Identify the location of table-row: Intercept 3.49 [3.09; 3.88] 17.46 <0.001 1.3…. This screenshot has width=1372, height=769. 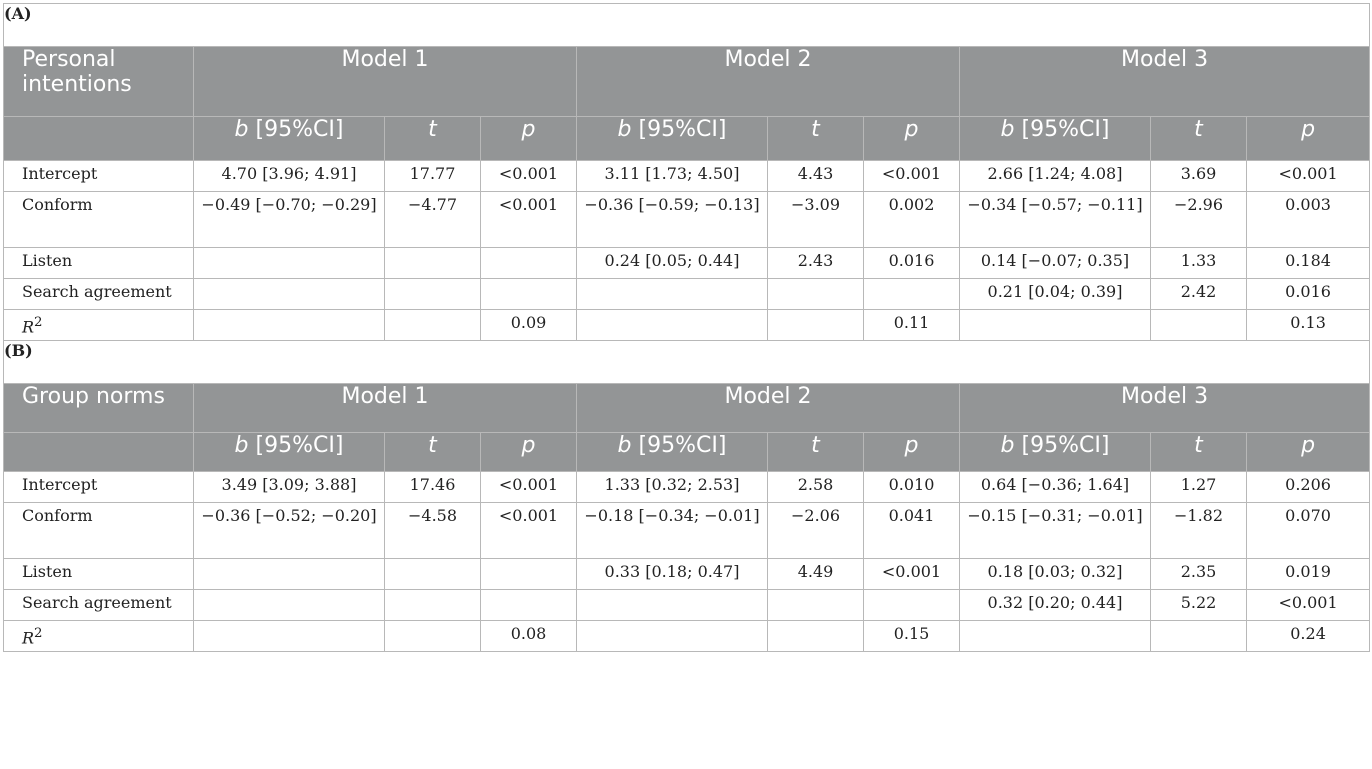
(687, 487).